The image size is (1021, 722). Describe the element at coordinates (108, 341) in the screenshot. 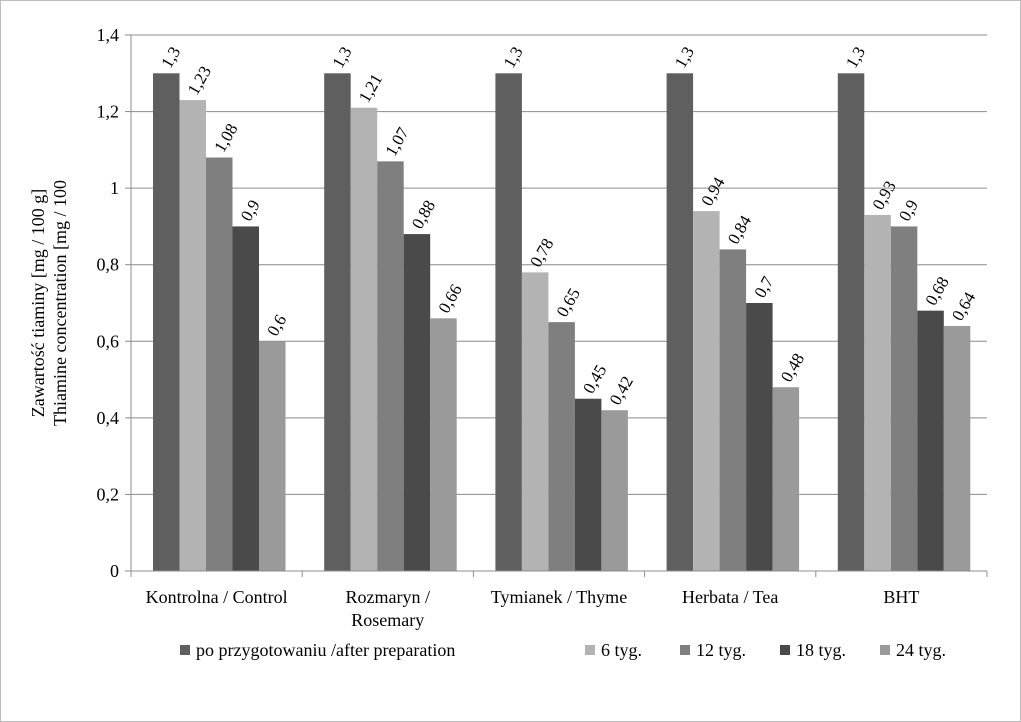

I see `y-tick-label: 0,6` at that location.